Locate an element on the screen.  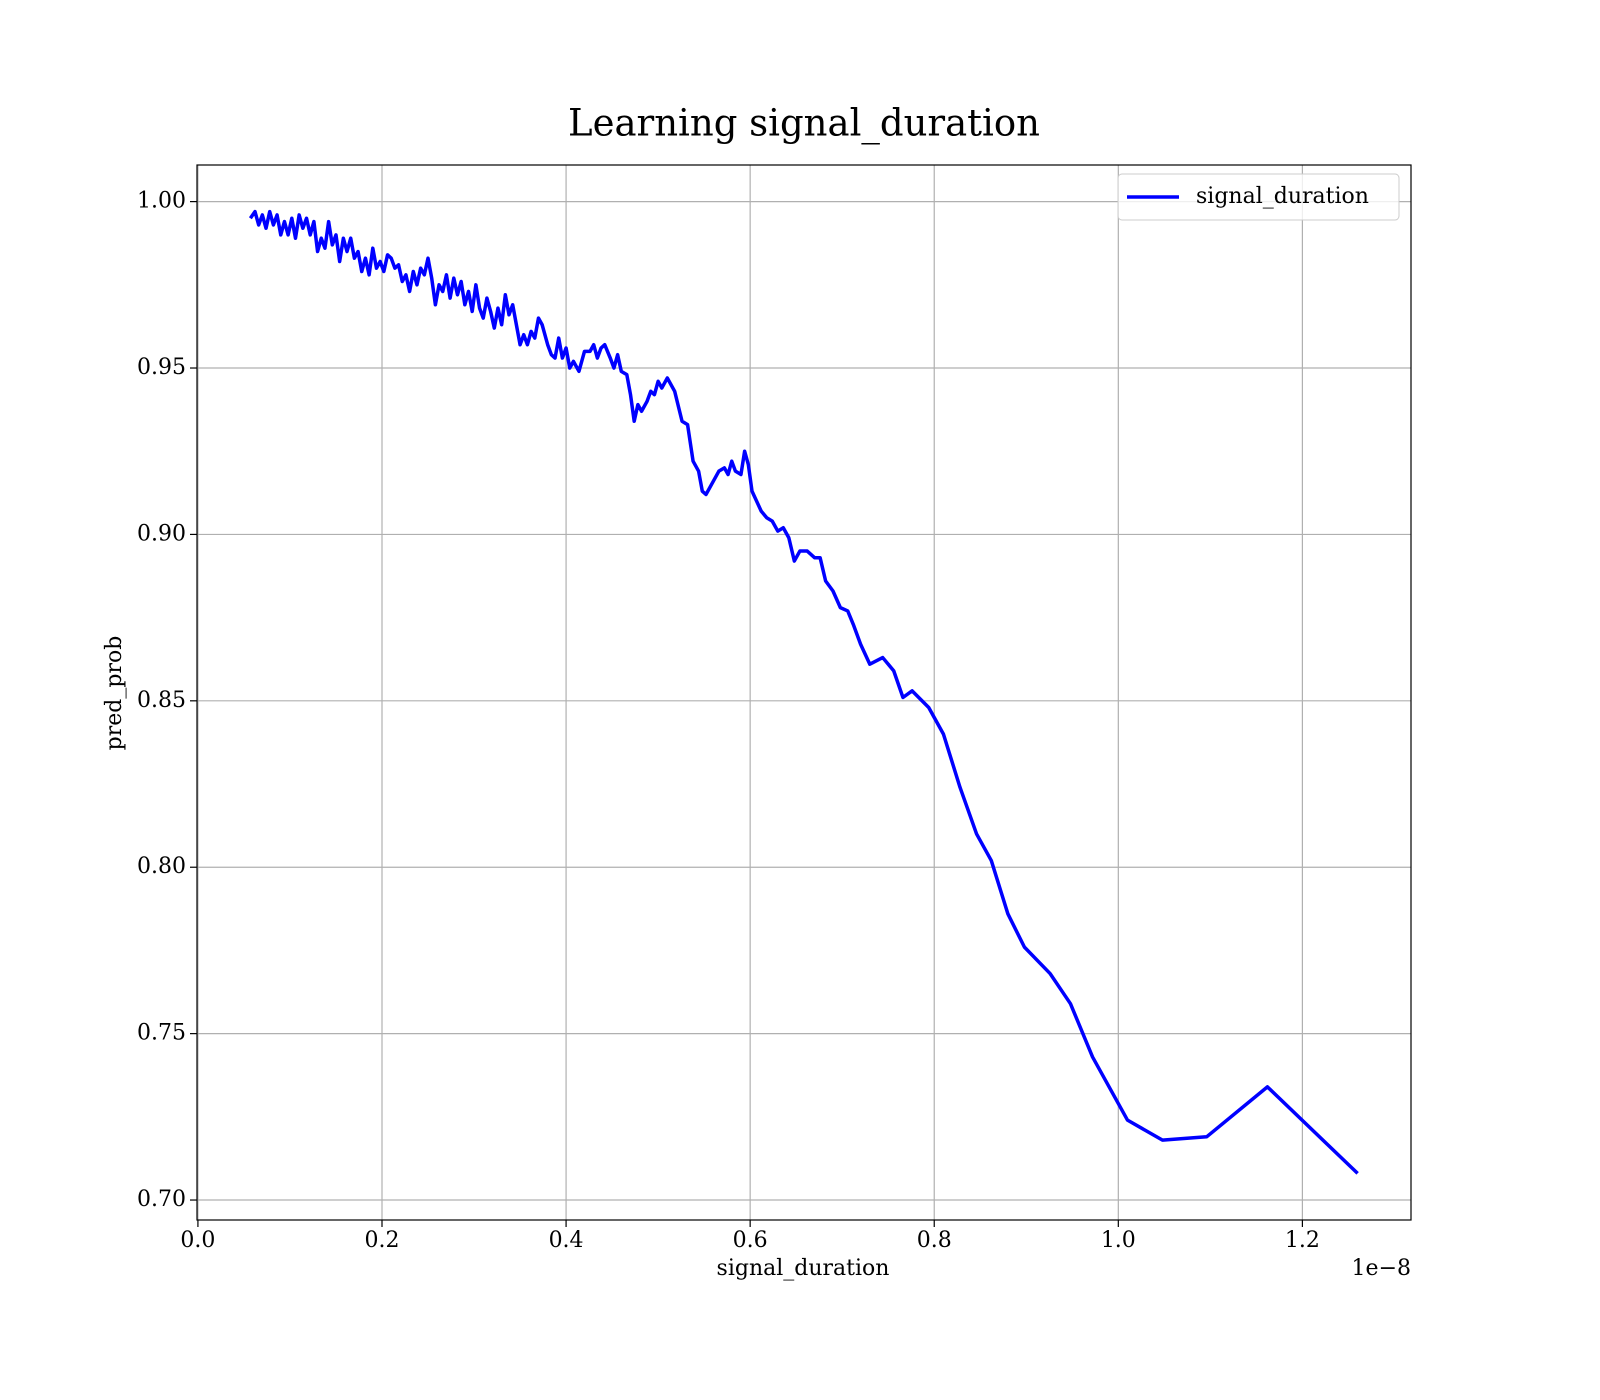
legend-box is located at coordinates (1258, 197).